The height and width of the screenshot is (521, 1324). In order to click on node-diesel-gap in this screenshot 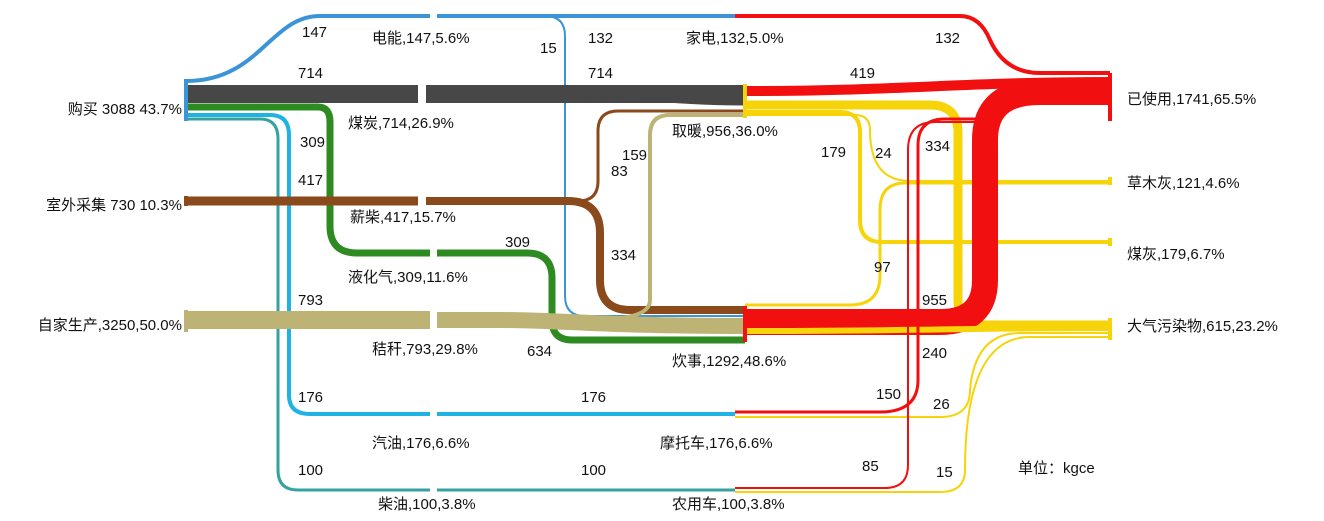, I will do `click(433, 490)`.